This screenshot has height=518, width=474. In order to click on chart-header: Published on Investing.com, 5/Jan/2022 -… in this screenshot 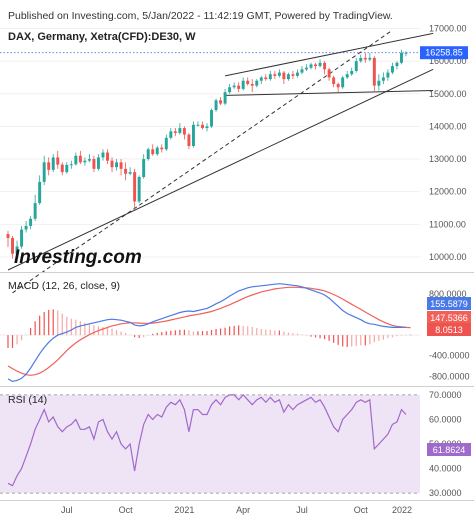, I will do `click(237, 11)`.